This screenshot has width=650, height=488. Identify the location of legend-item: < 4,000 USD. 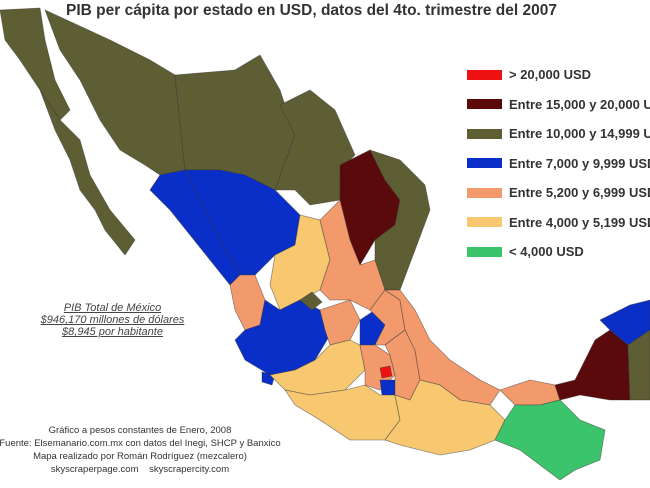
(558, 252).